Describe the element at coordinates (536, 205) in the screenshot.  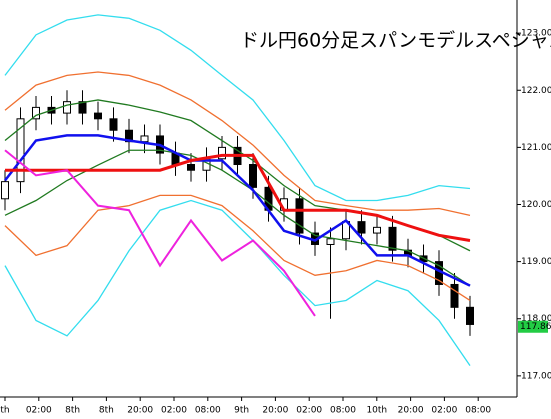
I see `y-tick-label: 120.00` at that location.